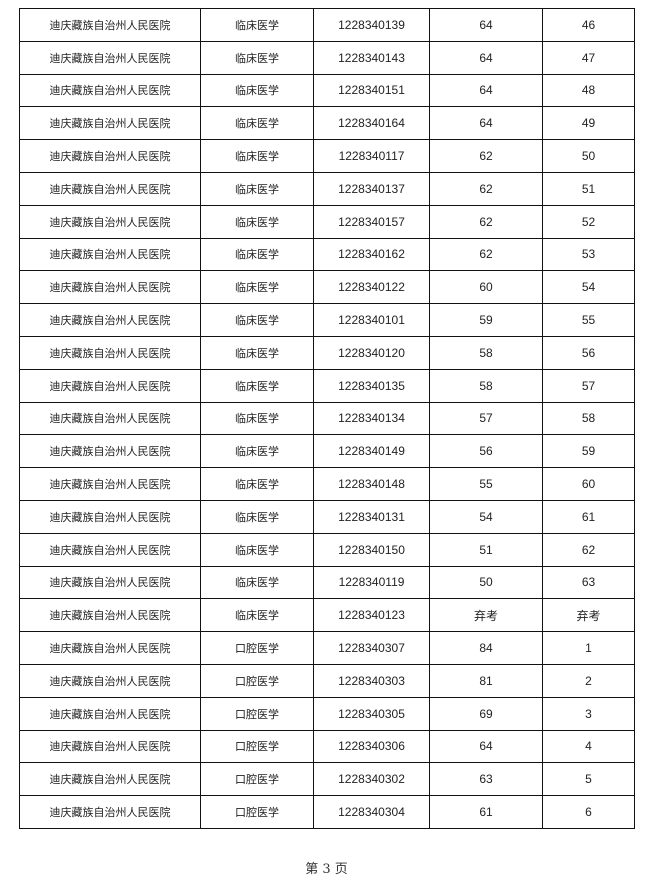  What do you see at coordinates (486, 812) in the screenshot?
I see `score-cell: 61` at bounding box center [486, 812].